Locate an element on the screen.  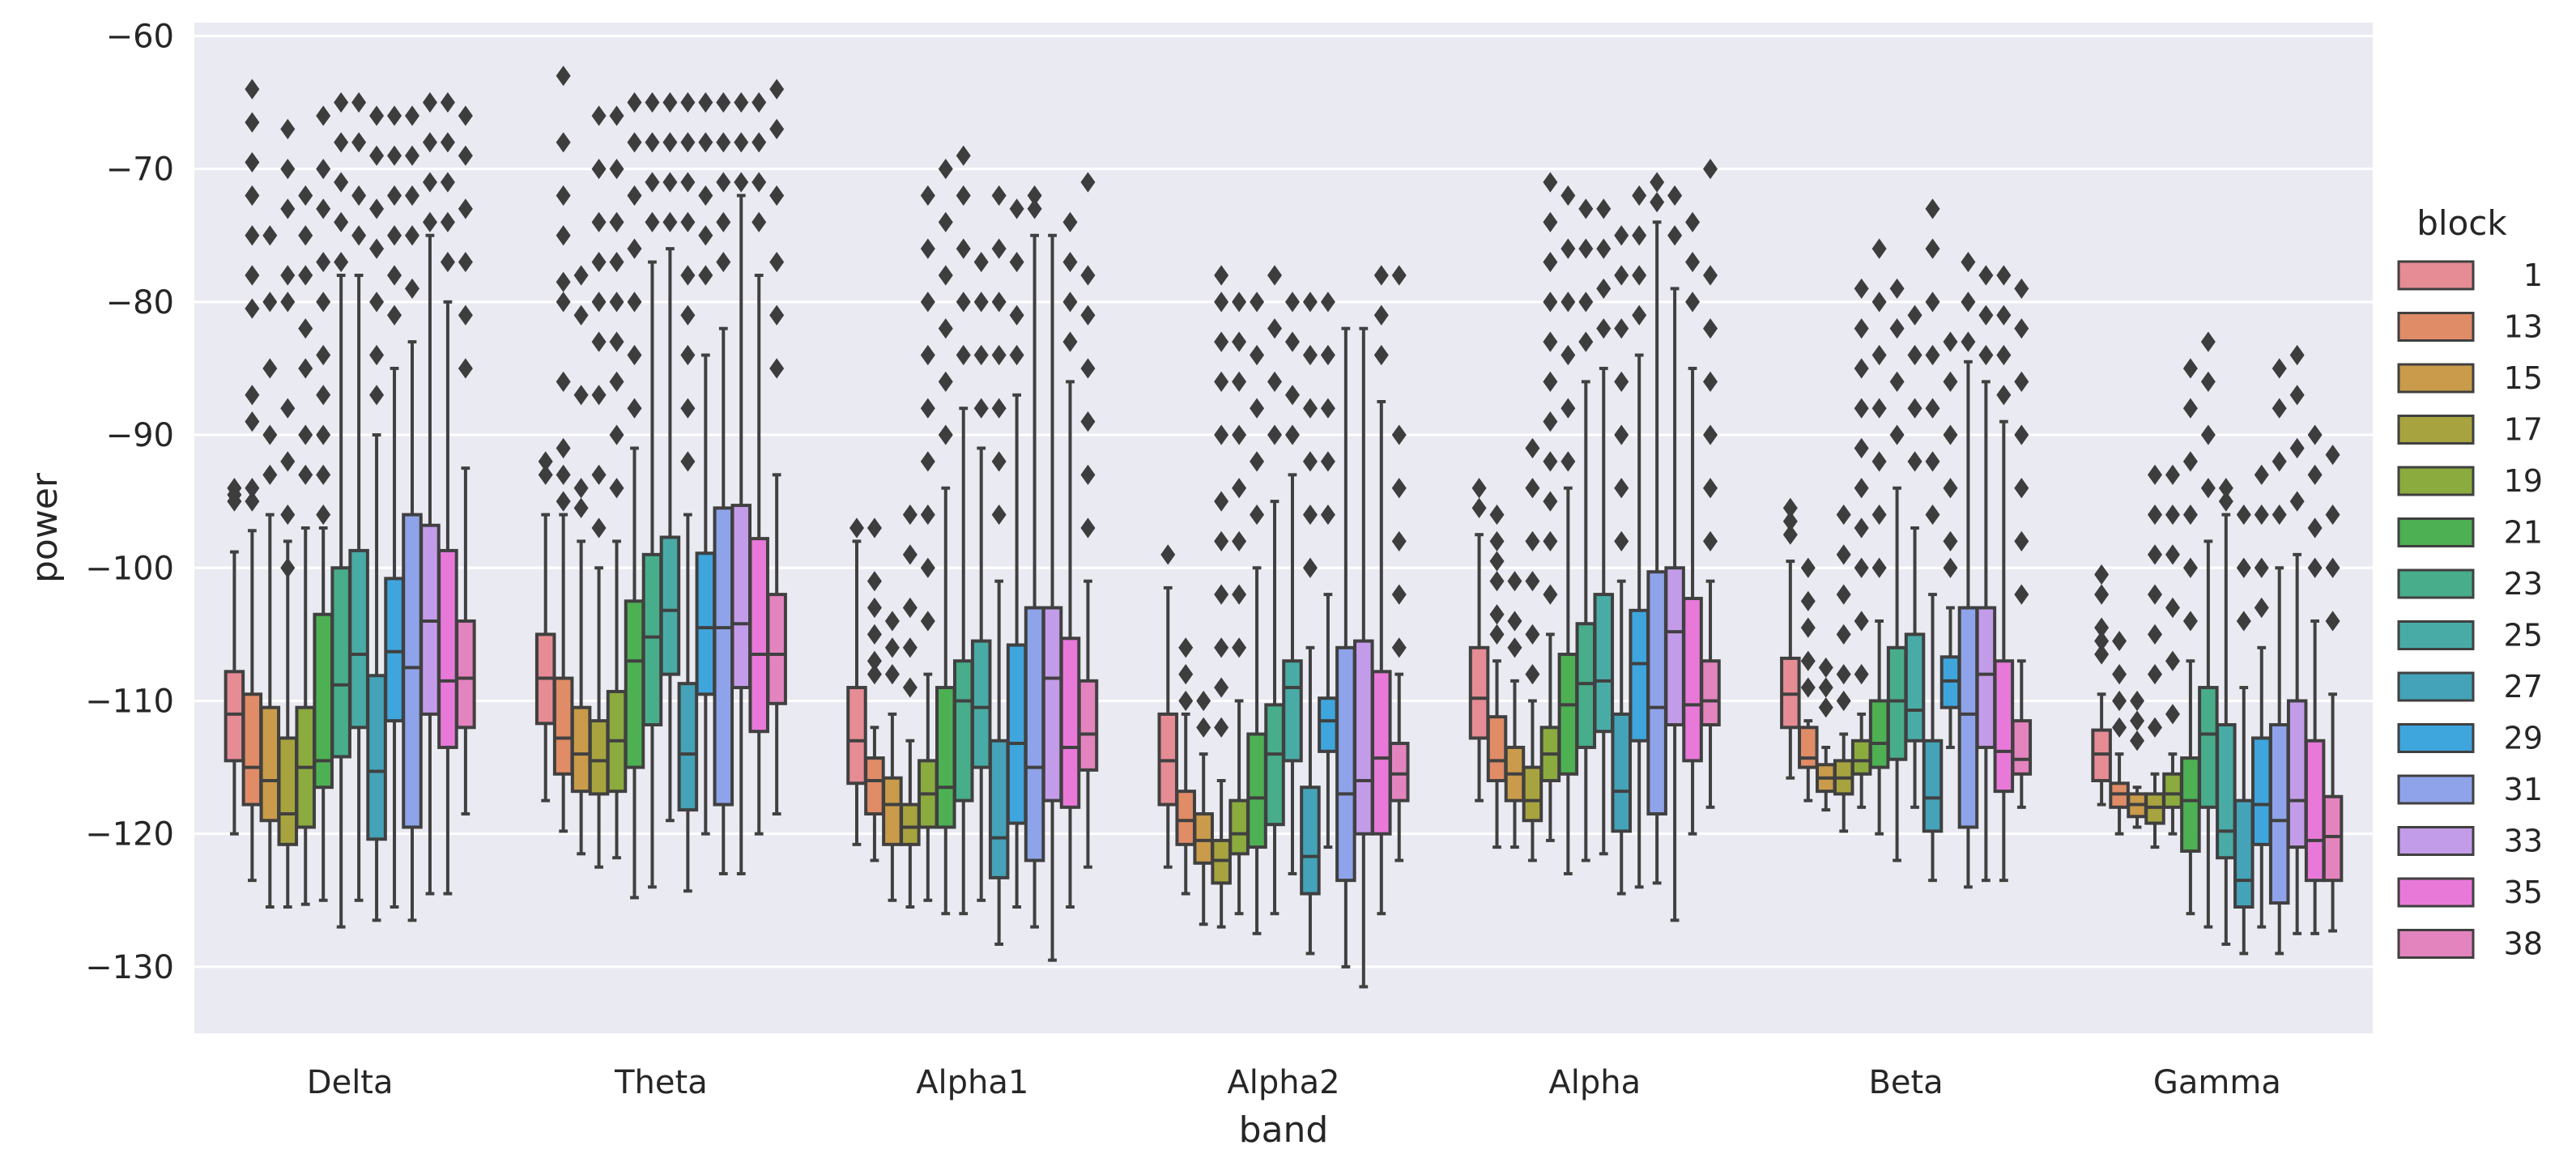
box-19-theta is located at coordinates (617, 482).